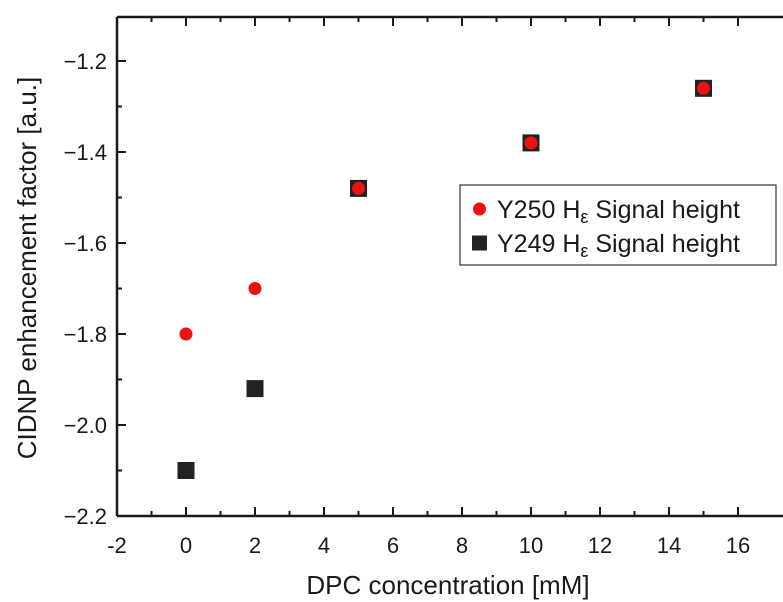  Describe the element at coordinates (324, 545) in the screenshot. I see `x-tick-label: 4` at that location.